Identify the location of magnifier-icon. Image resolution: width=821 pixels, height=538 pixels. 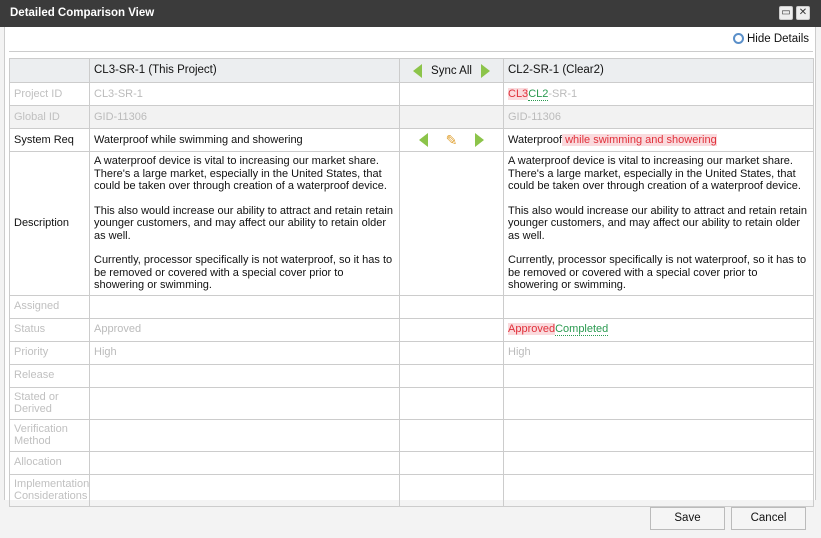
(738, 38).